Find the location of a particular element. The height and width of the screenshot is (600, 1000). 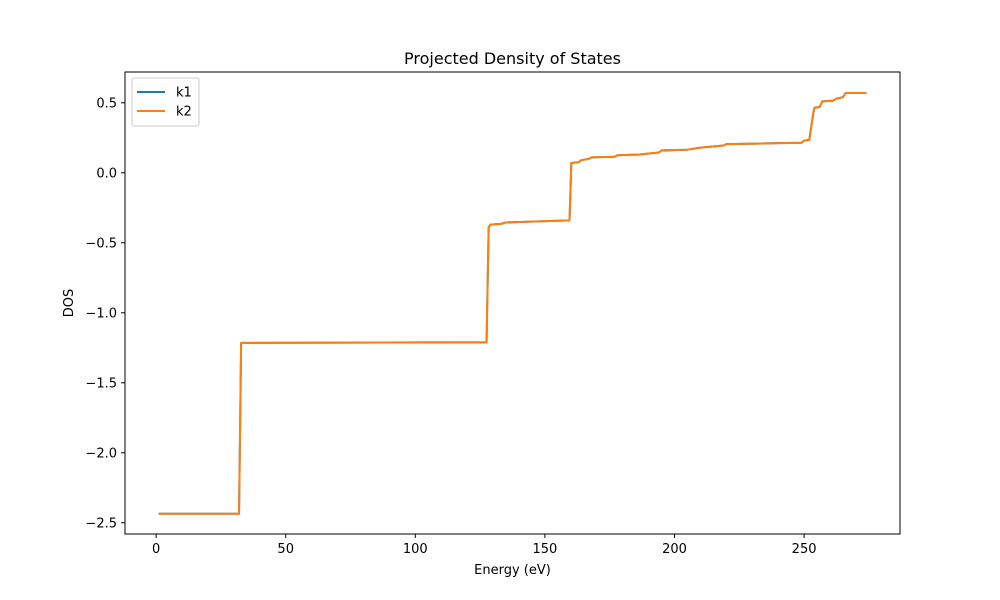

y-tick-label: 0.0 is located at coordinates (106, 173).